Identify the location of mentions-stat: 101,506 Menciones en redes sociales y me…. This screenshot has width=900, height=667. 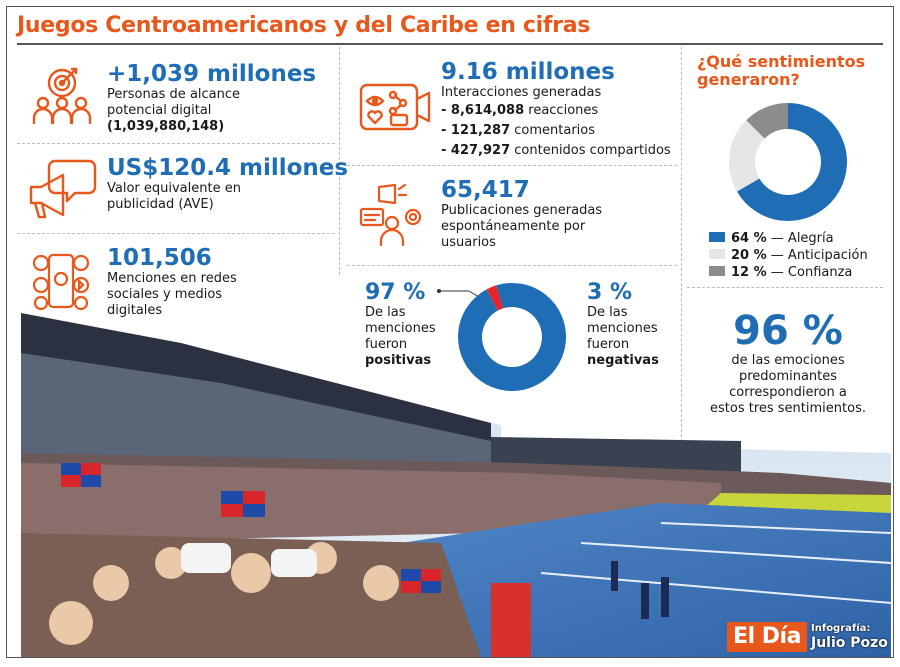
(172, 282).